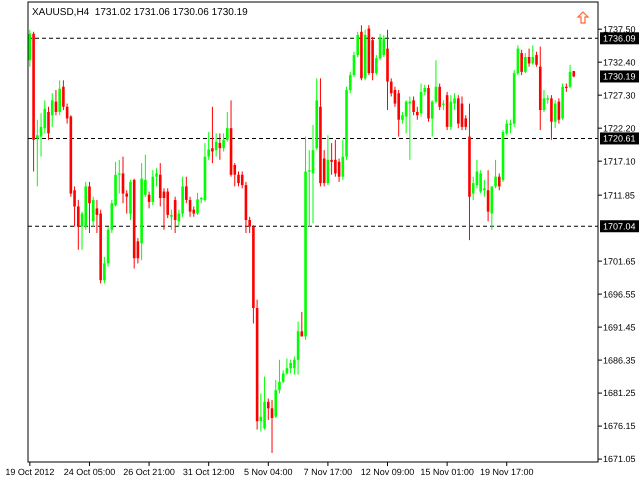 This screenshot has height=480, width=640. What do you see at coordinates (619, 393) in the screenshot?
I see `y-tick-label: 1681.25` at bounding box center [619, 393].